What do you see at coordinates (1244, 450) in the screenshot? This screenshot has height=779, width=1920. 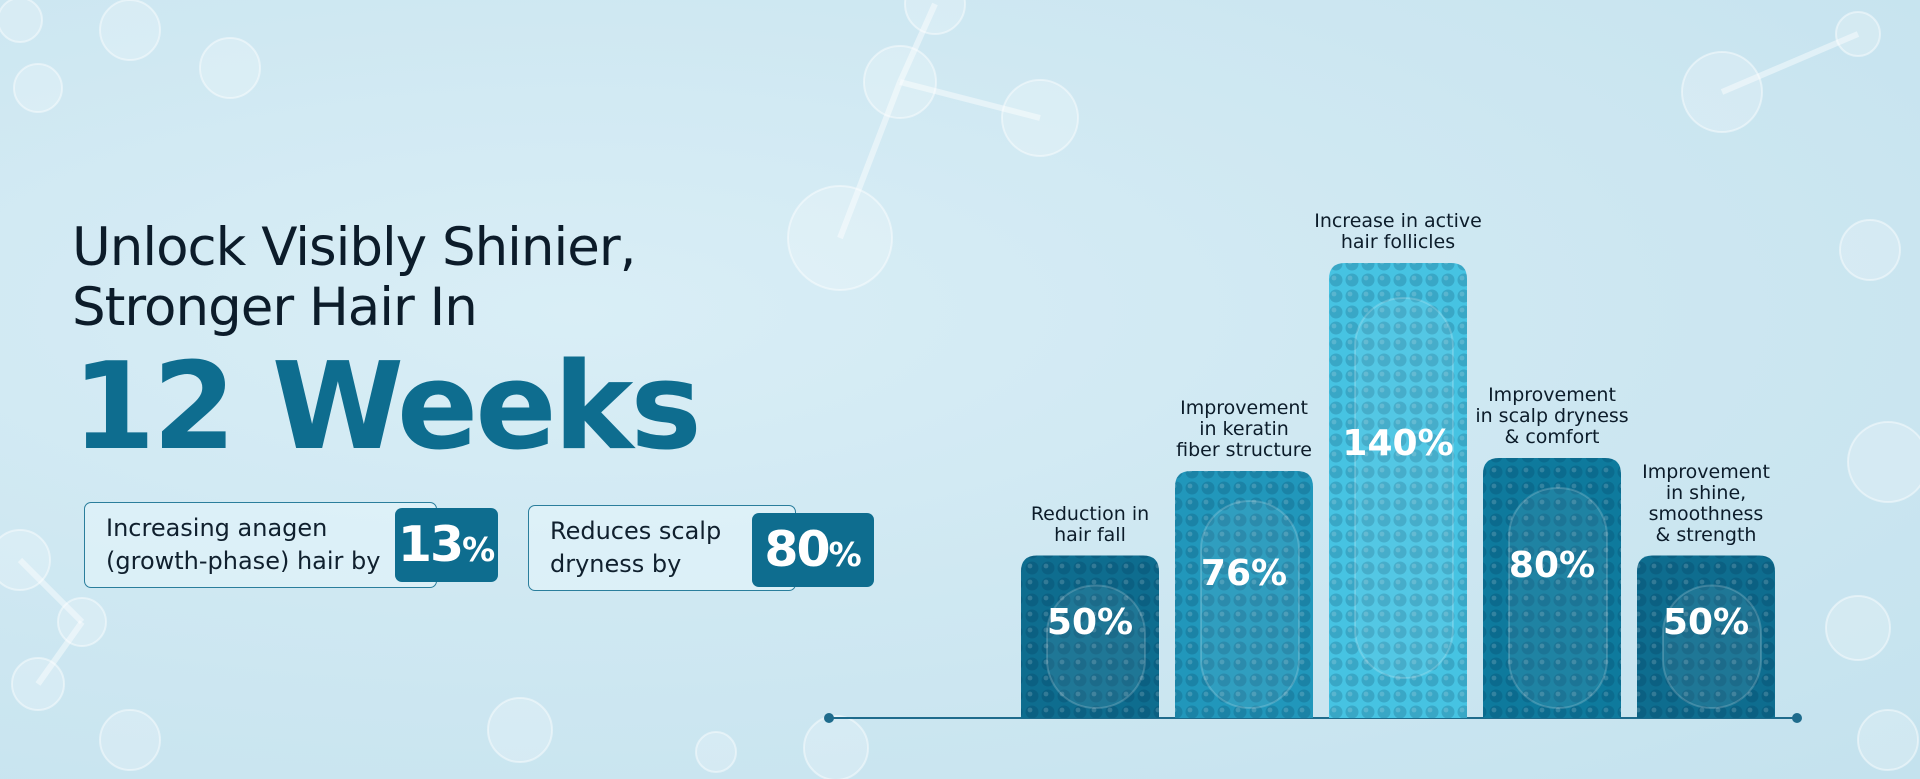 I see `bar-category-label-line: fiber structure` at bounding box center [1244, 450].